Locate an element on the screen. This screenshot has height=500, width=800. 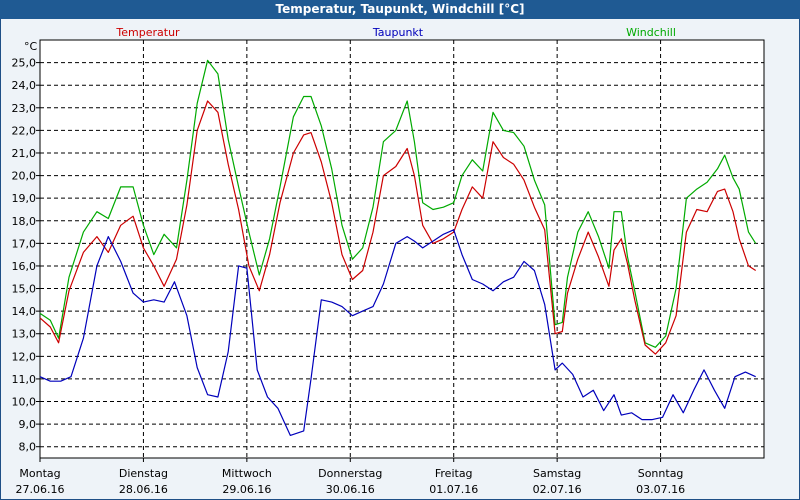
x-tick-day: Samstag is located at coordinates (557, 473).